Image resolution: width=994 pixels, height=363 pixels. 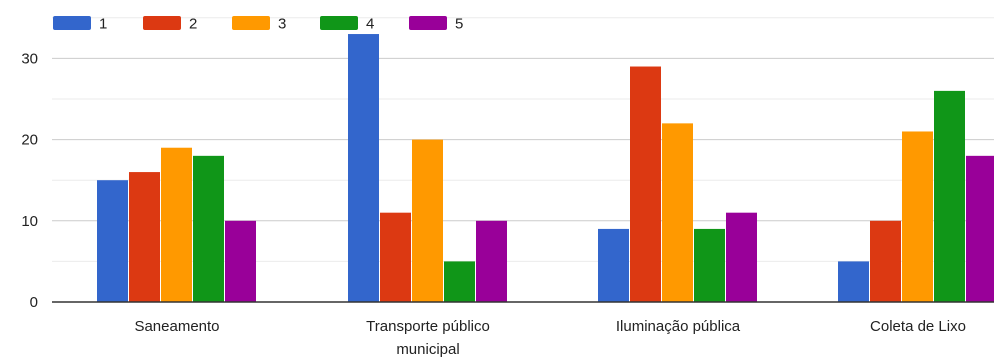 I want to click on y-tick-label: 10, so click(x=29, y=221).